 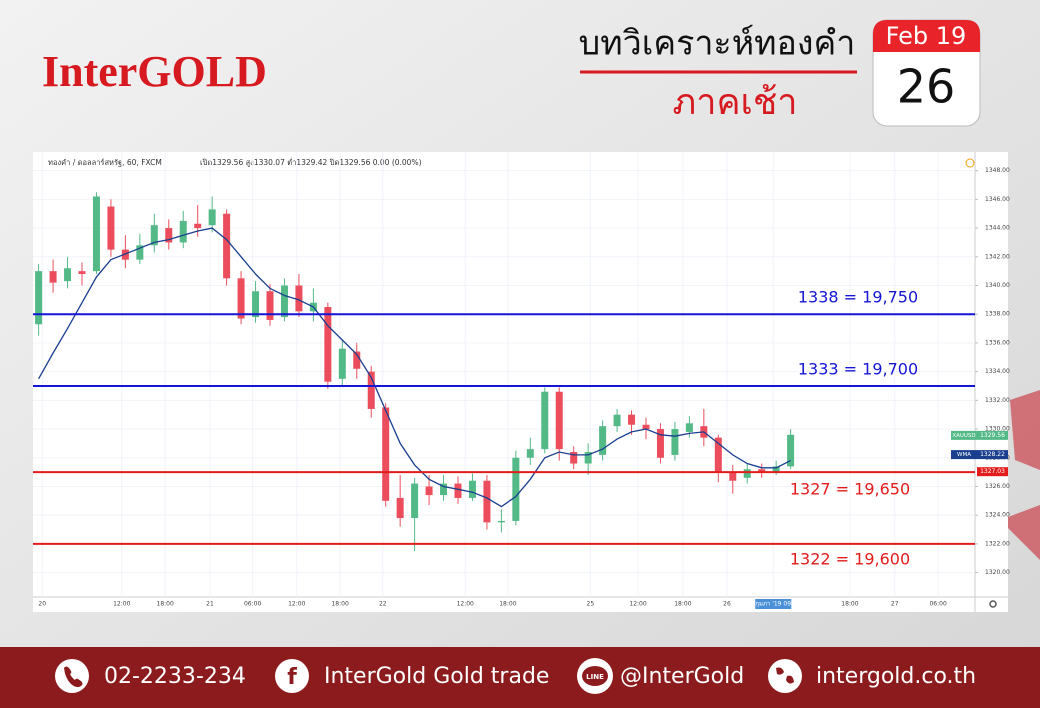 I want to click on globe-icon, so click(x=785, y=676).